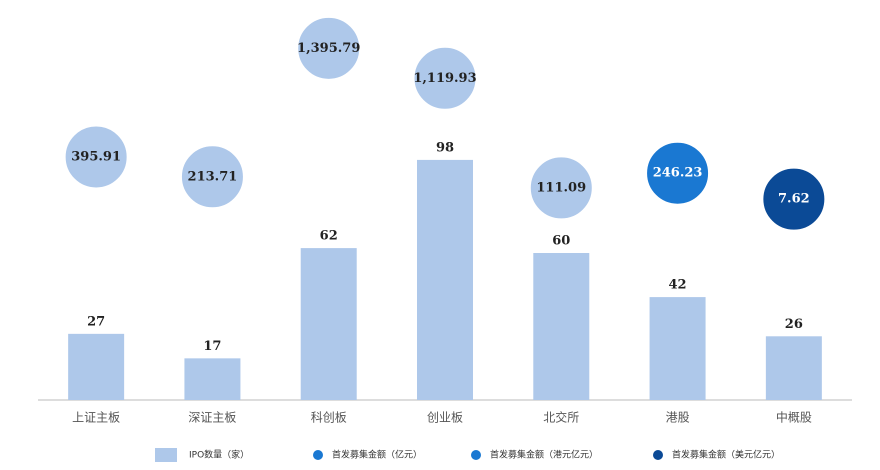 Image resolution: width=880 pixels, height=470 pixels. What do you see at coordinates (544, 455) in the screenshot?
I see `legend-label: 首发募集金额（港元亿元）` at bounding box center [544, 455].